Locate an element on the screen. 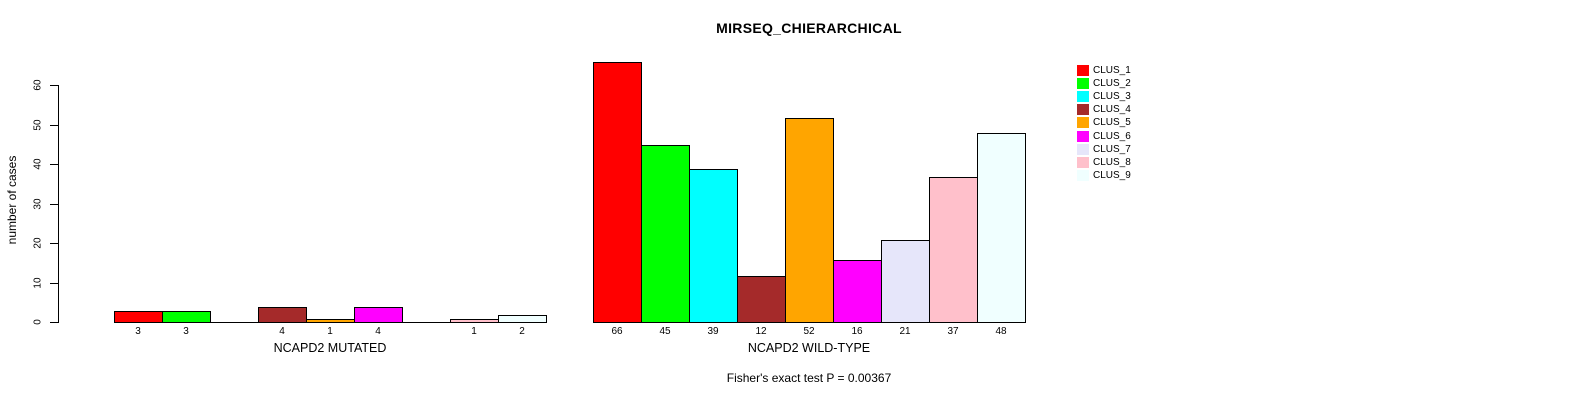 The width and height of the screenshot is (1590, 400). legend-item: CLUS_5 is located at coordinates (1104, 122).